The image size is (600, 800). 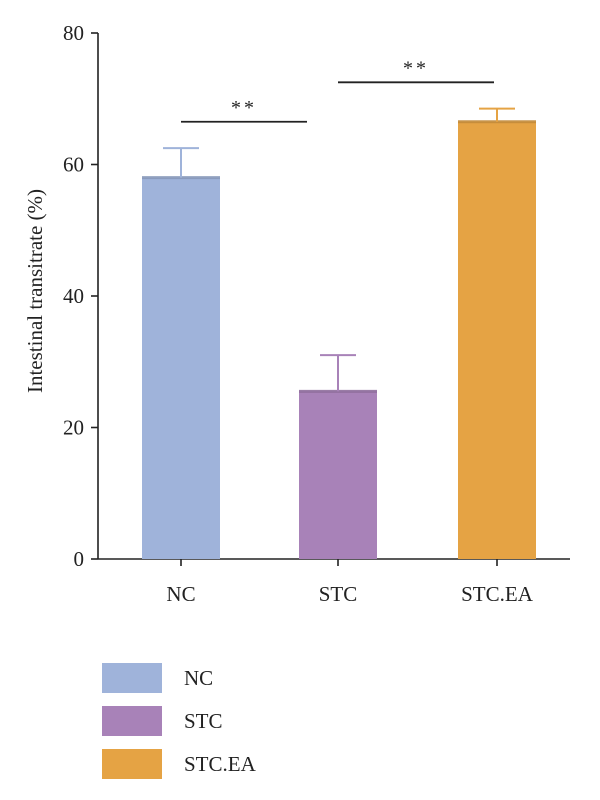 What do you see at coordinates (73, 33) in the screenshot?
I see `y-tick-label: 80` at bounding box center [73, 33].